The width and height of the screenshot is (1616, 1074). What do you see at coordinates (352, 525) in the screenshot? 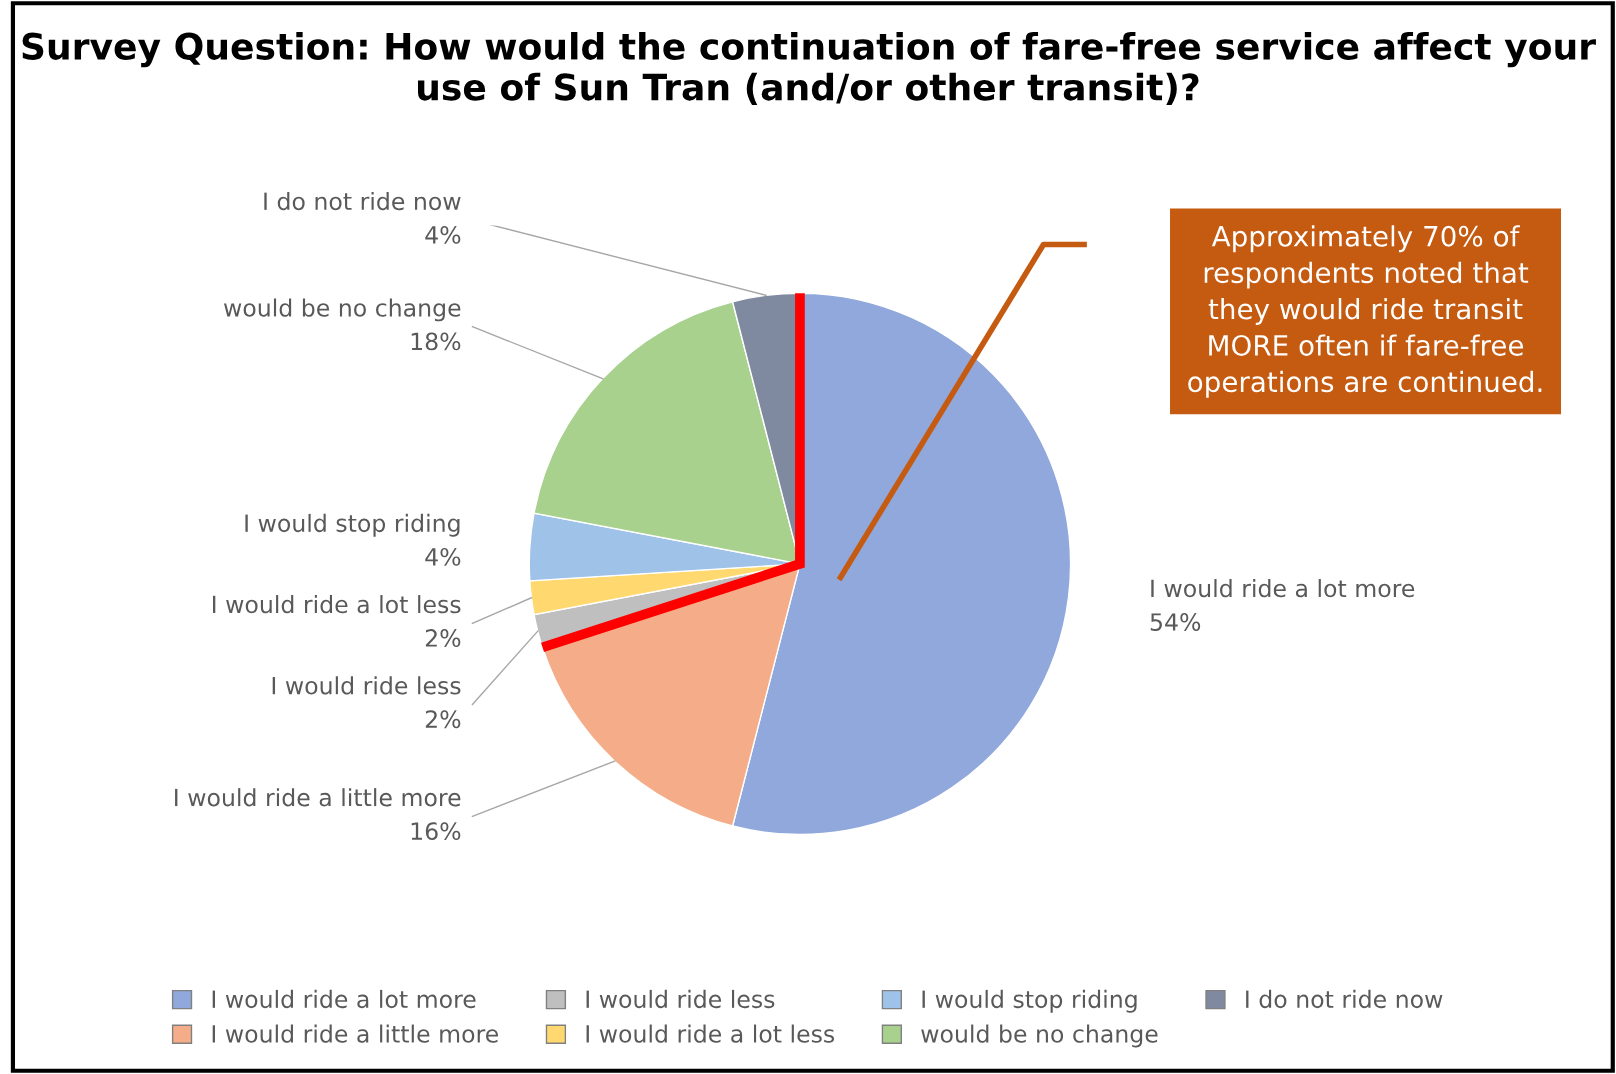
I see `slice-label: I would stop riding` at bounding box center [352, 525].